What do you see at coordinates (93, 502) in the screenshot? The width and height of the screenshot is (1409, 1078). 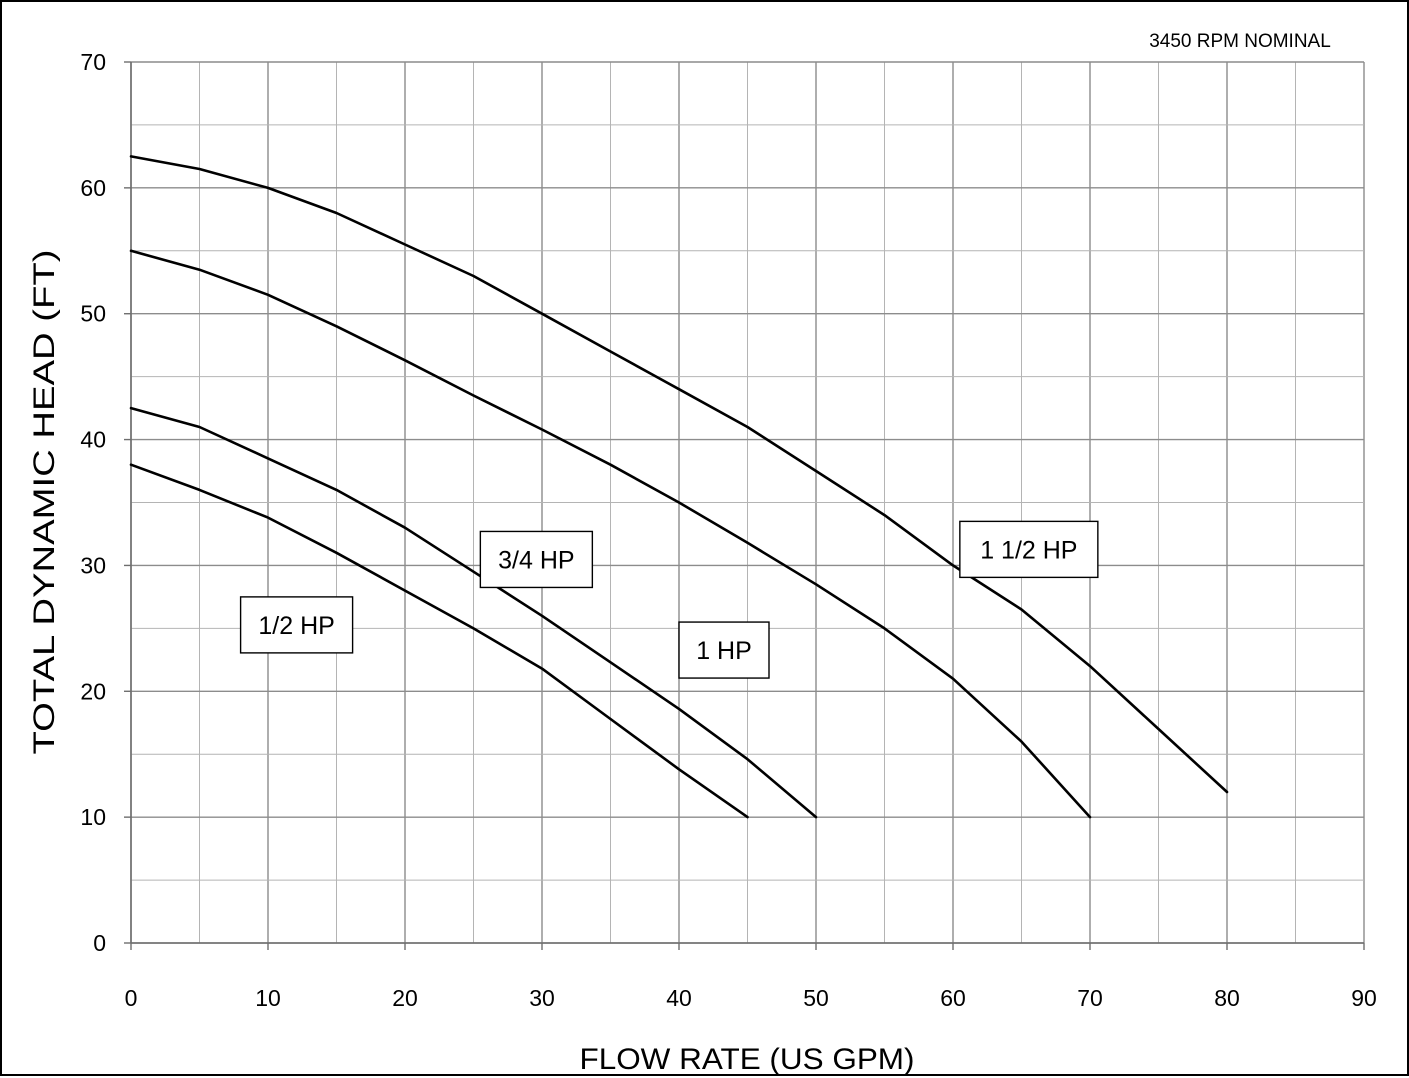 I see `y-tick-labels: 0 10 20 30 40 50 60 70` at bounding box center [93, 502].